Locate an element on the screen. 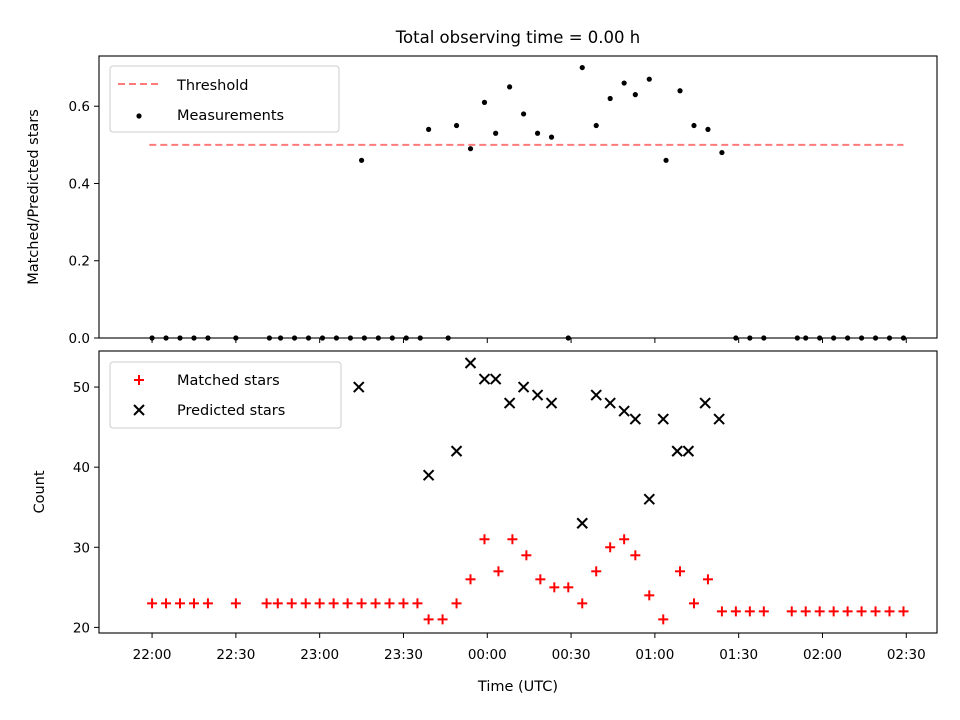 This screenshot has width=960, height=720. y-tick-label: 50 is located at coordinates (81, 388).